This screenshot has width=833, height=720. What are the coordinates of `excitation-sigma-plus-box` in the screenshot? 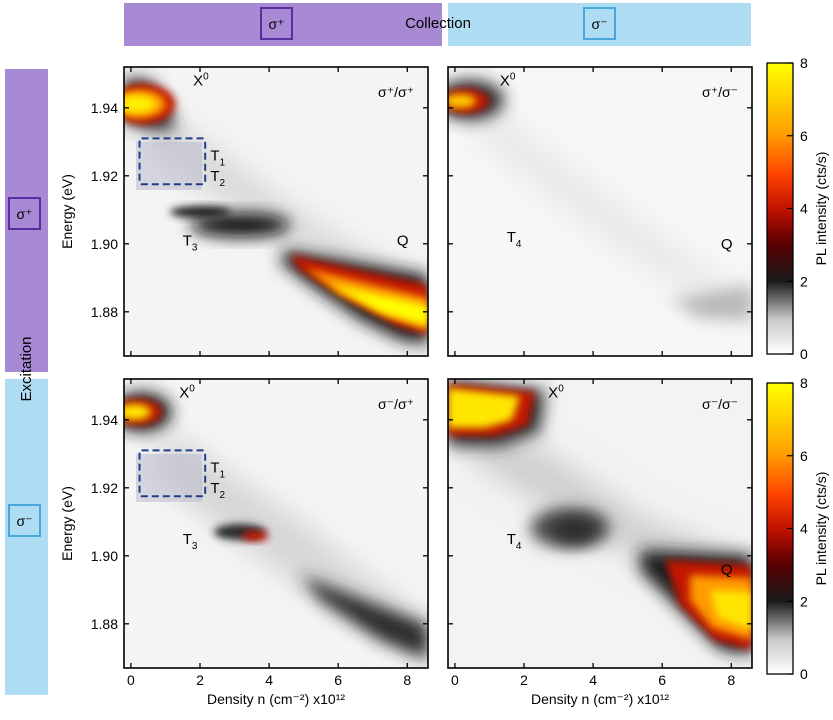 It's located at (24, 213).